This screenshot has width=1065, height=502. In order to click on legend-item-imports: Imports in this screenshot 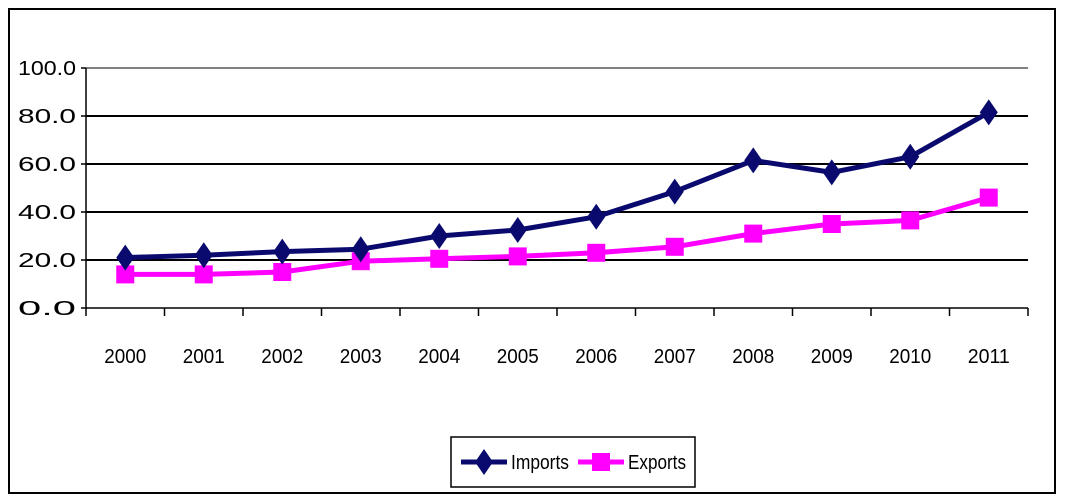, I will do `click(515, 462)`.